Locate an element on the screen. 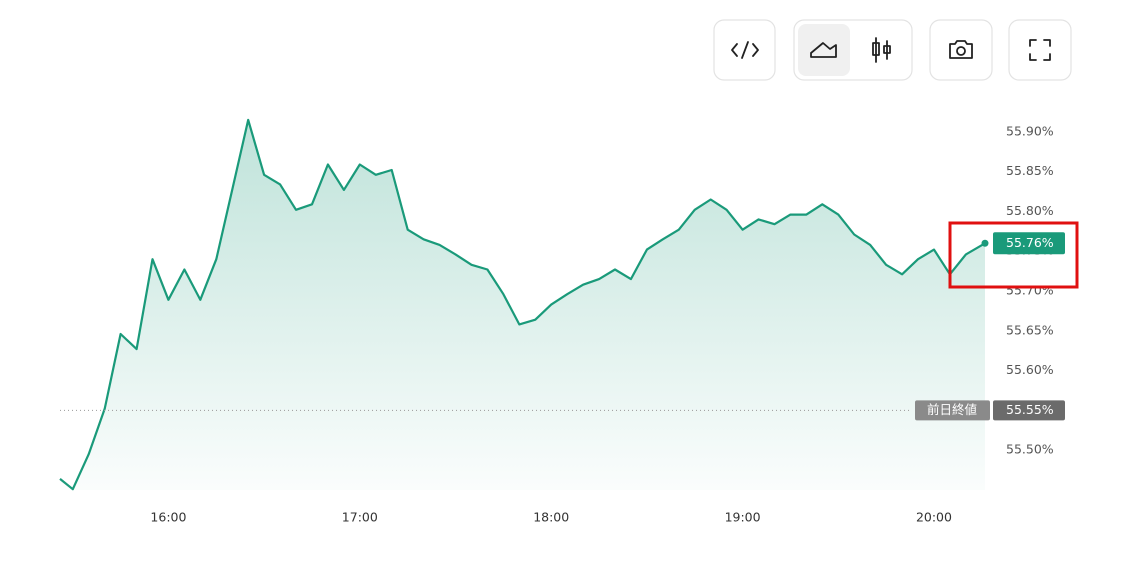 This screenshot has height=570, width=1126. camera-icon is located at coordinates (961, 49).